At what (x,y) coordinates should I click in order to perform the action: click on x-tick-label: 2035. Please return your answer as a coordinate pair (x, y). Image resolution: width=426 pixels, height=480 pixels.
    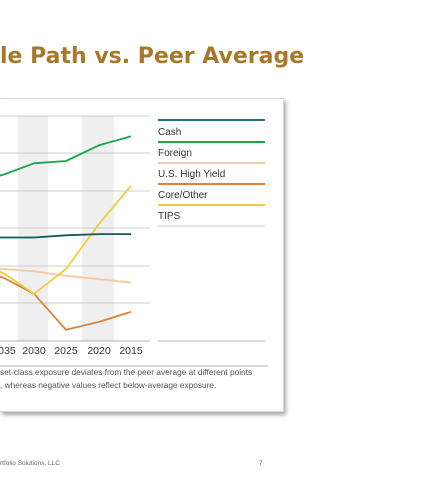
    Looking at the image, I should click on (8, 351).